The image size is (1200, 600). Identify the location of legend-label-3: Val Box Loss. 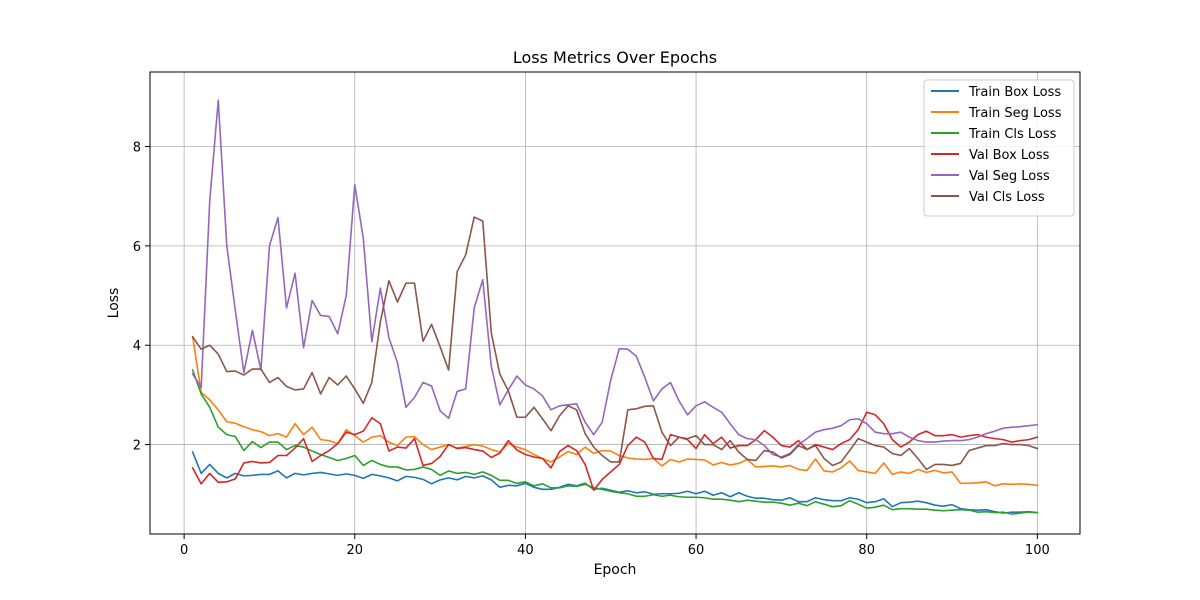
(1009, 155).